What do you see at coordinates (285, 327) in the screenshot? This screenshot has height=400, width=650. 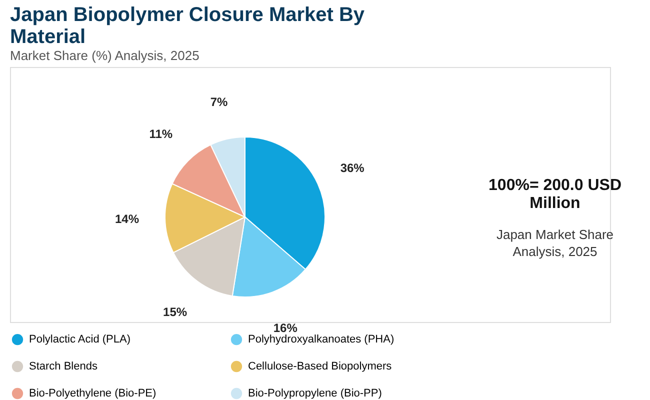 I see `data-label: 16%` at bounding box center [285, 327].